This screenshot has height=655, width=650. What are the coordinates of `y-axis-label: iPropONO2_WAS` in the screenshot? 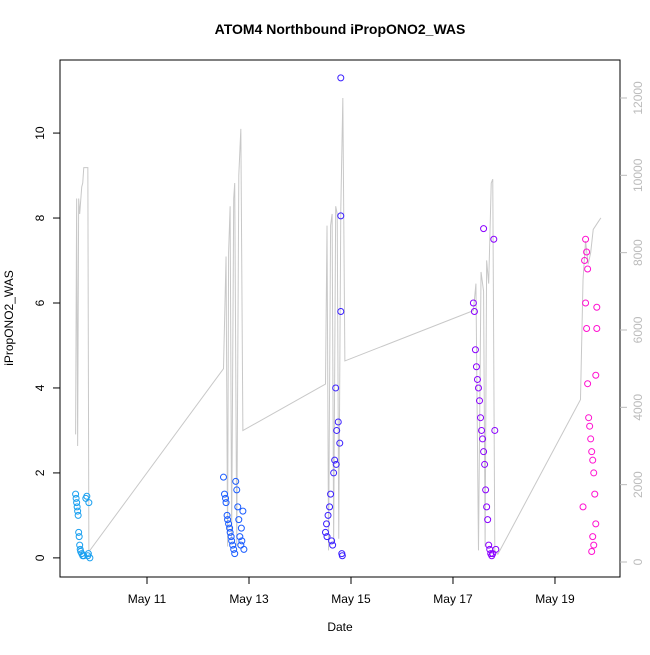 It's located at (9, 318).